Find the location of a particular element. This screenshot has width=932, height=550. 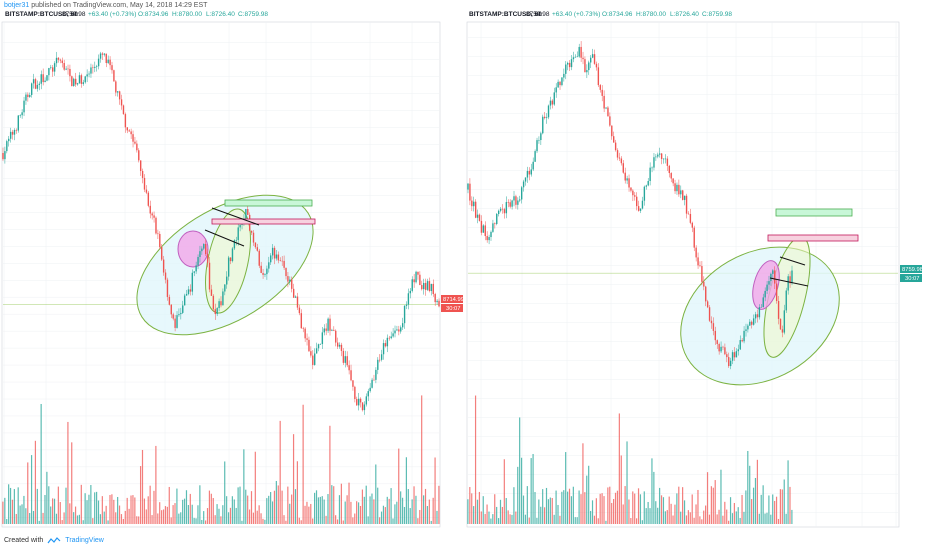

tradingview-brand-link: TradingView is located at coordinates (84, 540).